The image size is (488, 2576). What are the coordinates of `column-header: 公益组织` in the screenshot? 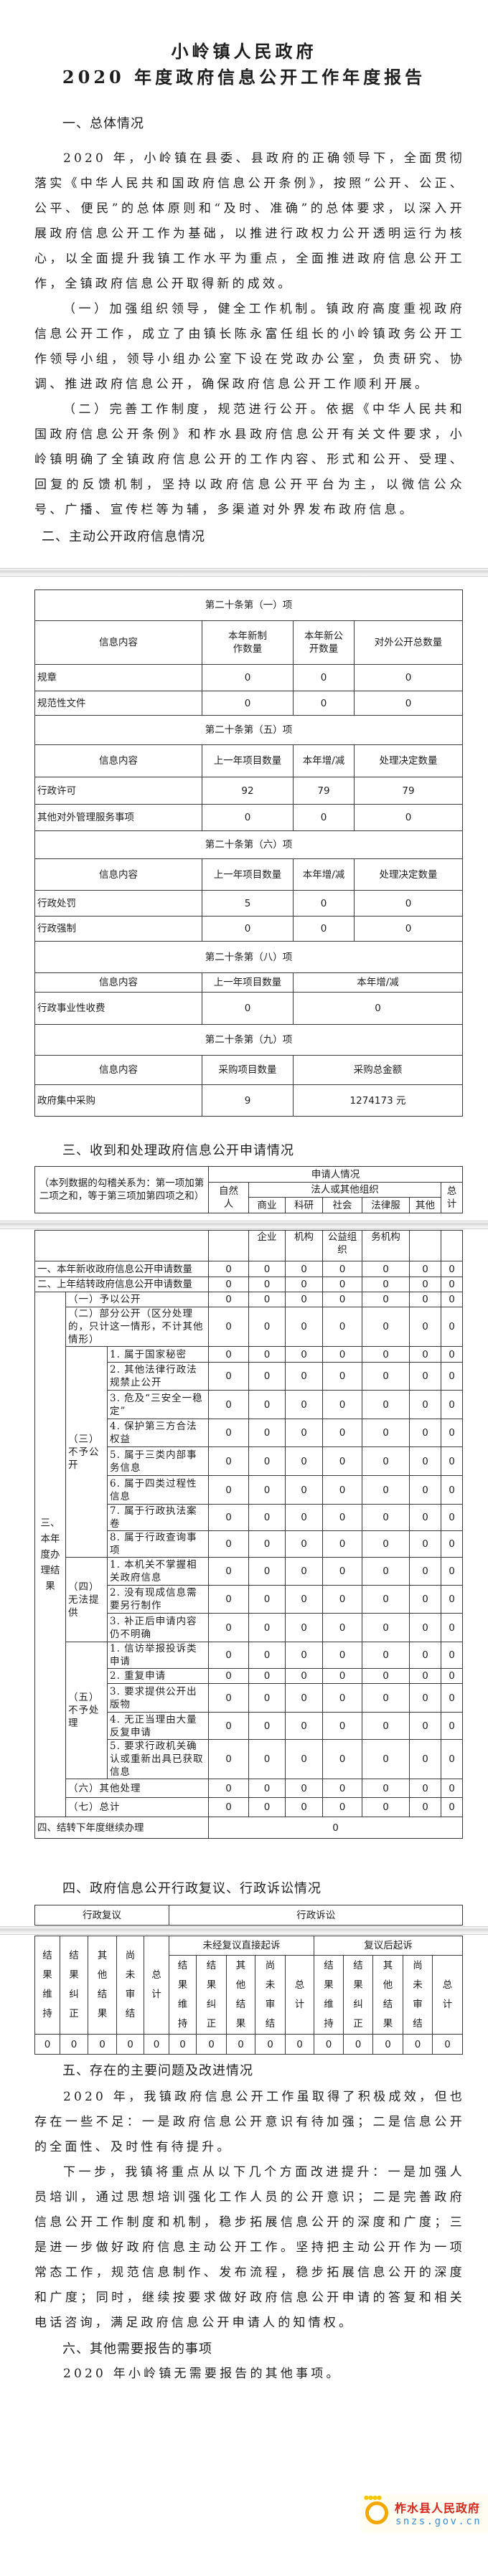 It's located at (342, 1245).